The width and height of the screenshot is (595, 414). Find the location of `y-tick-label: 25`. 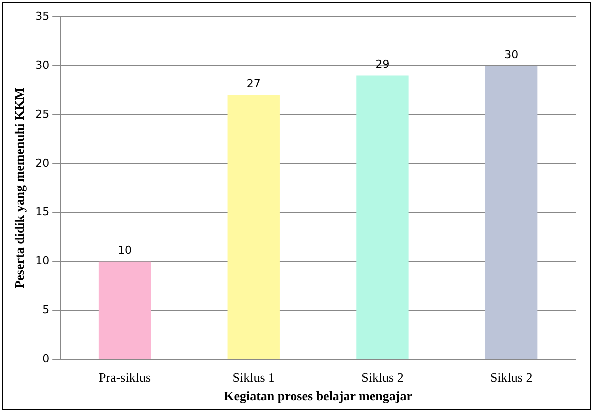

y-tick-label: 25 is located at coordinates (43, 114).